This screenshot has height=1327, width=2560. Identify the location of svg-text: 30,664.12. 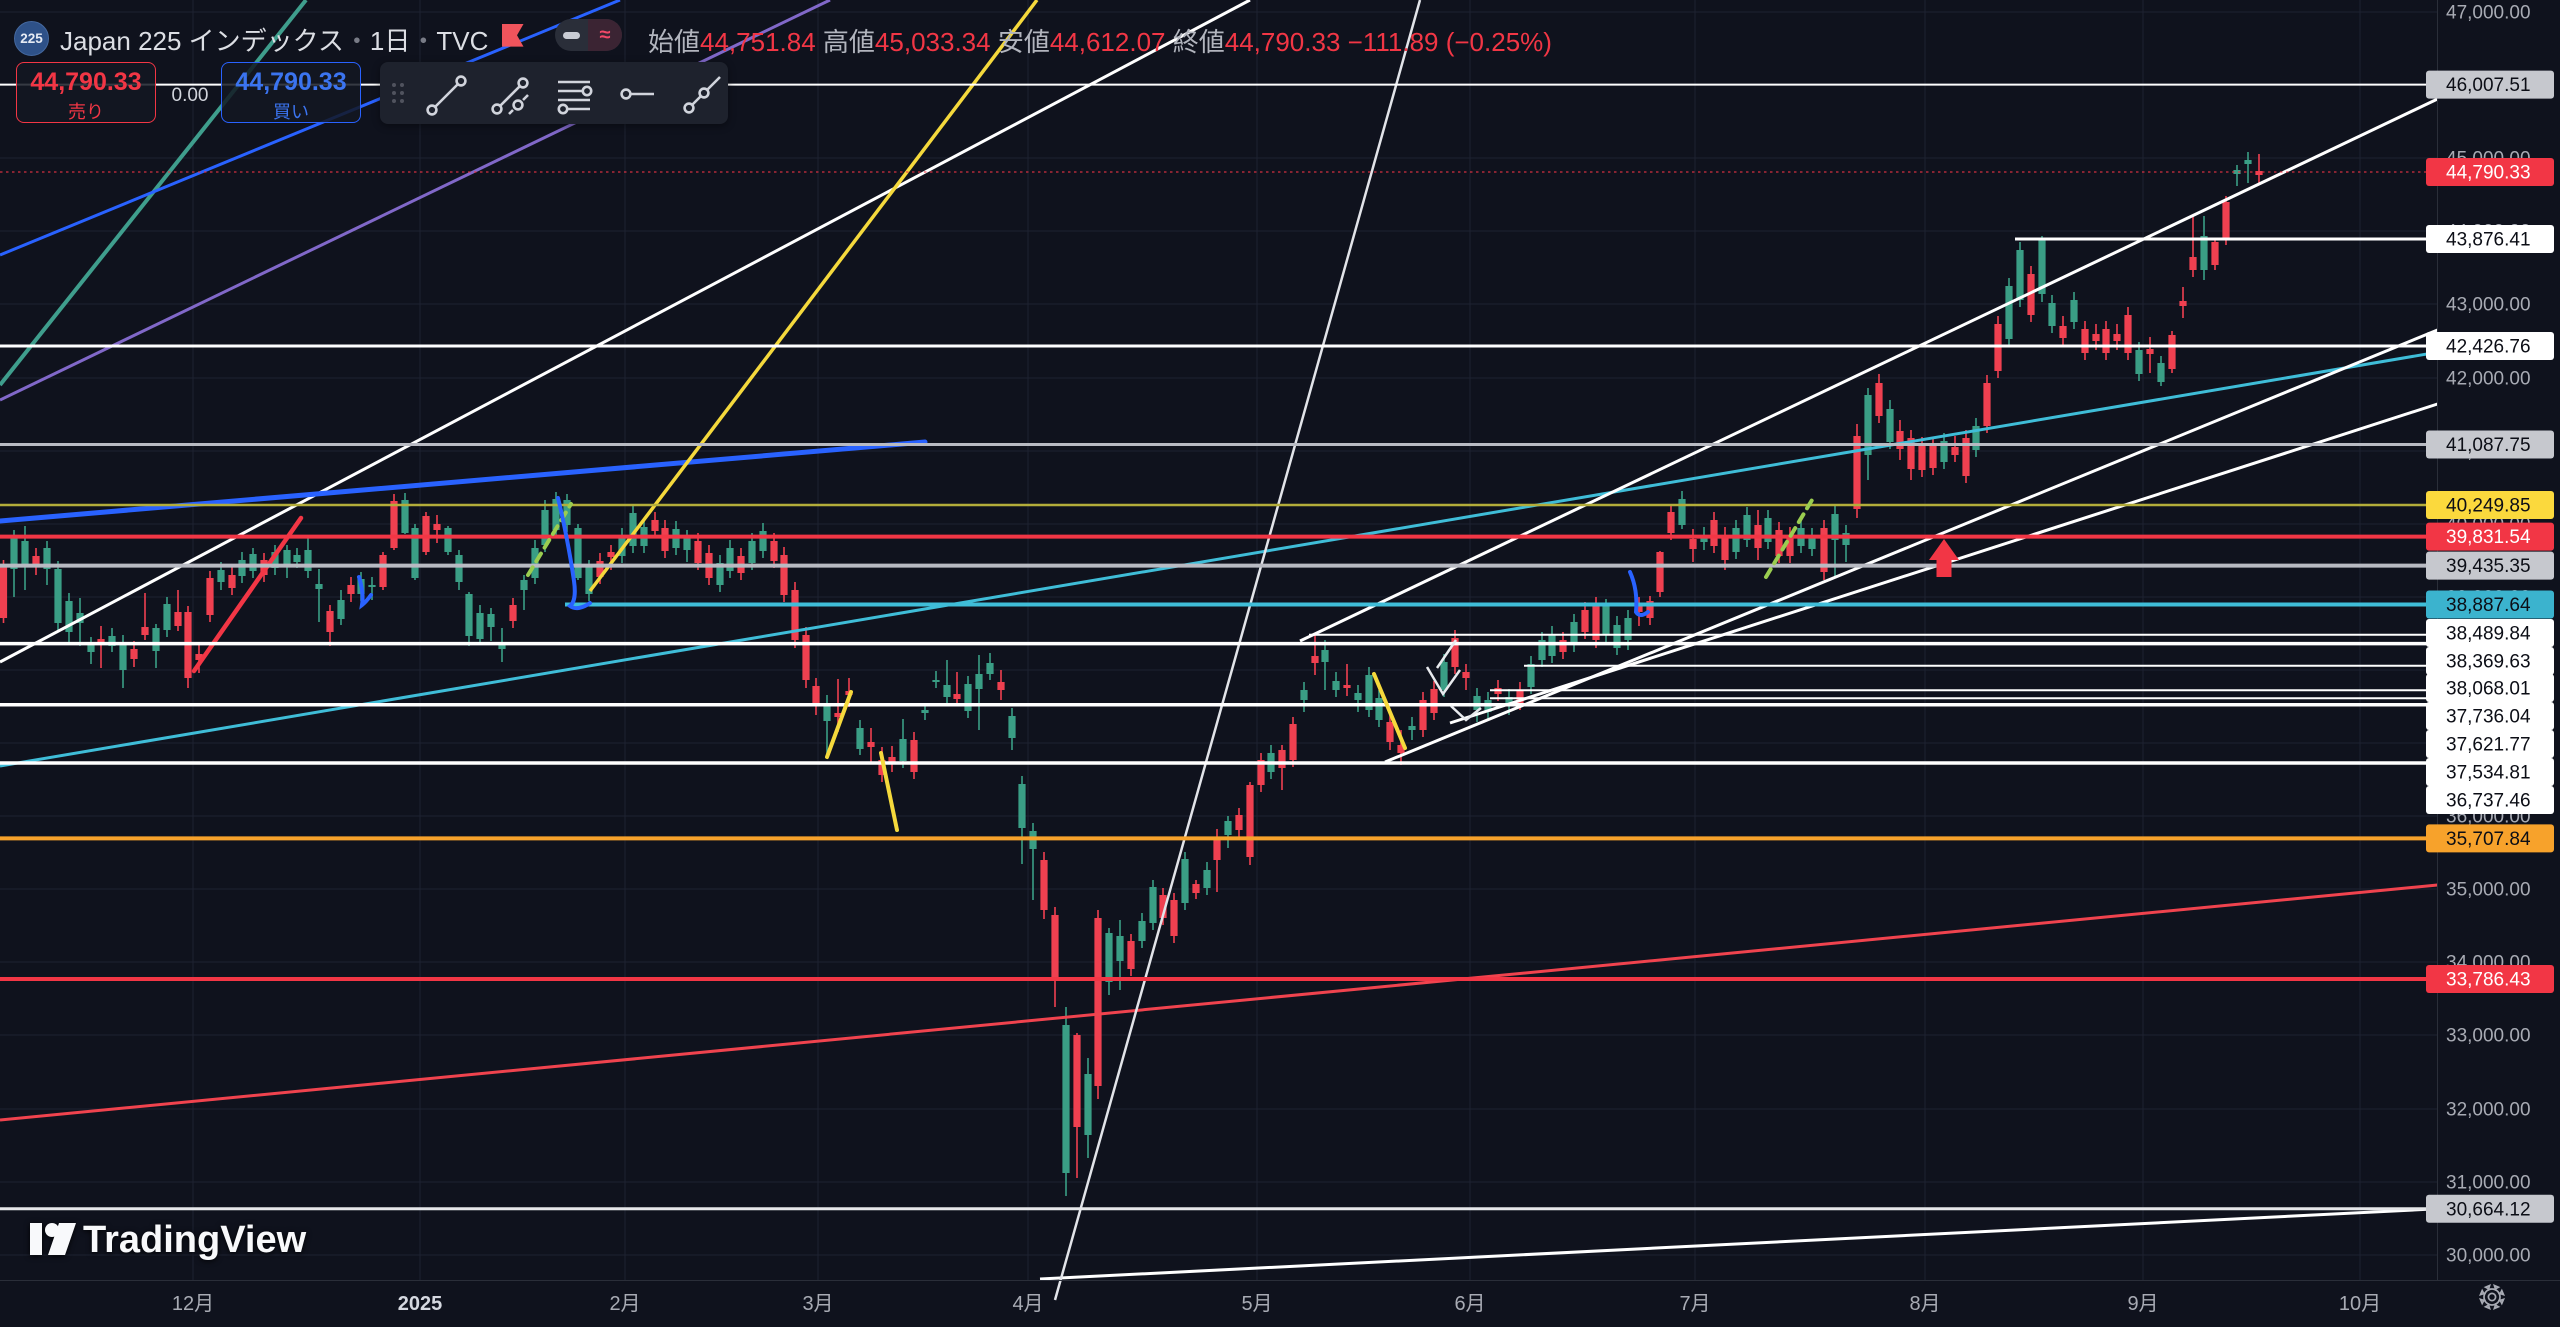
(2488, 1209).